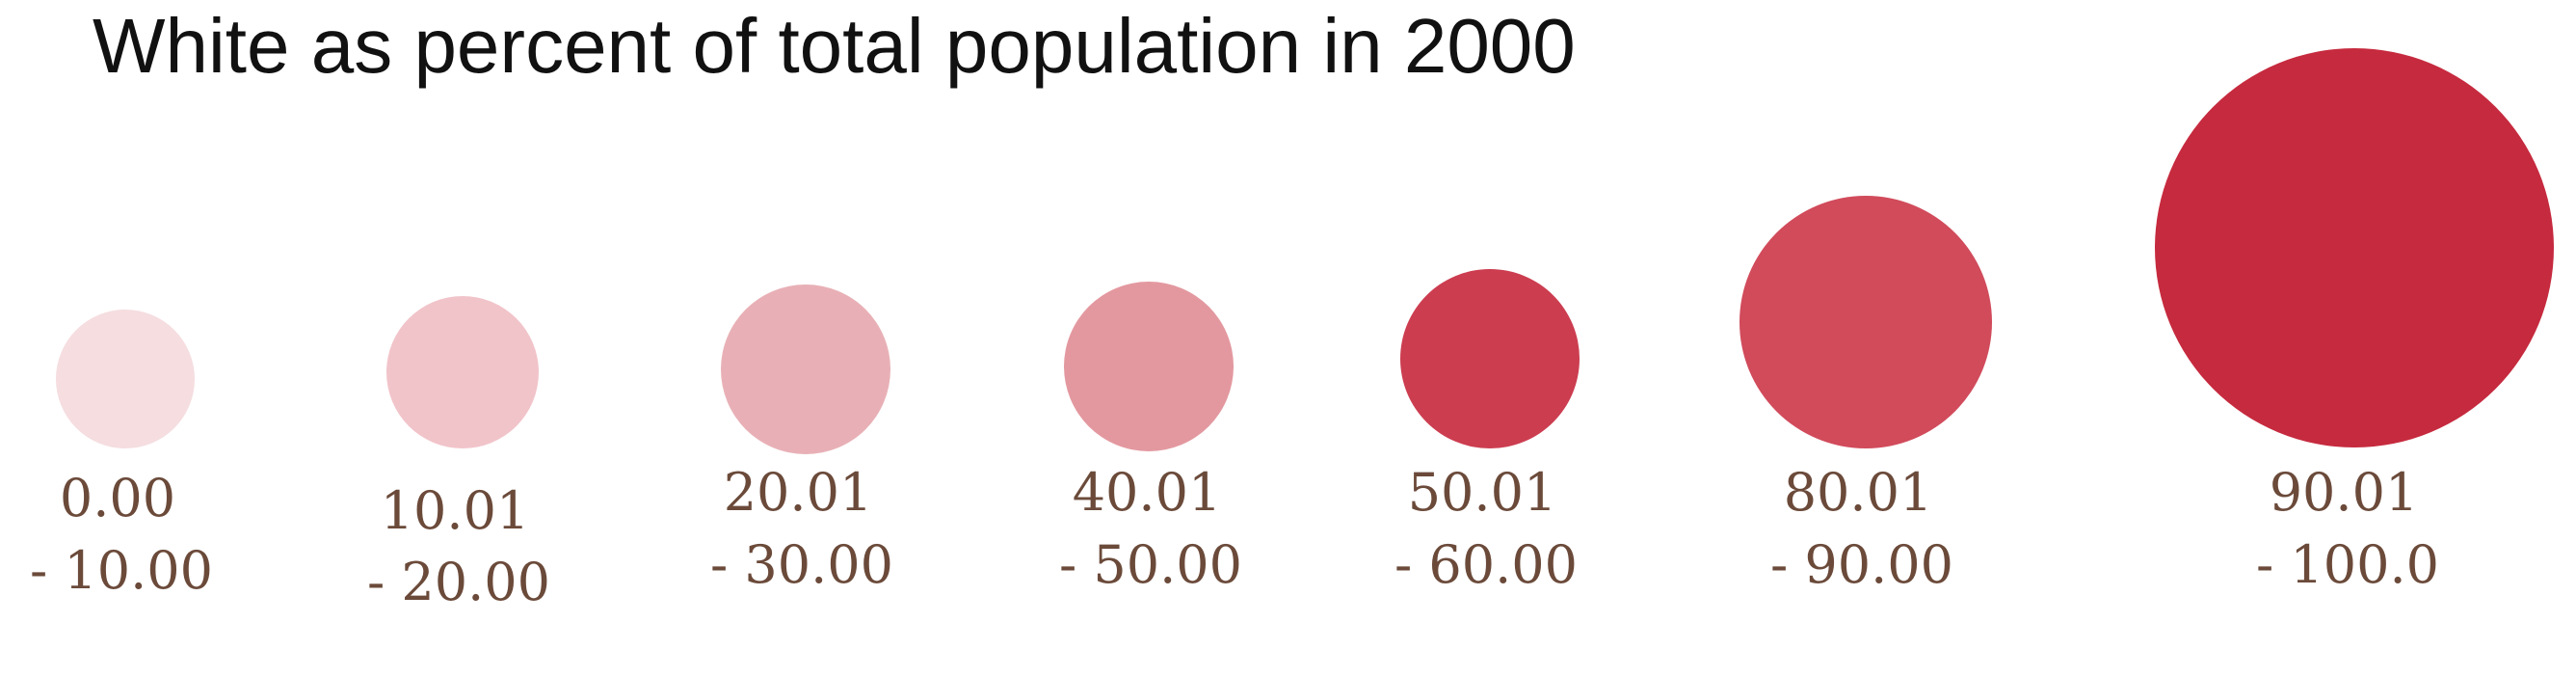  What do you see at coordinates (1482, 492) in the screenshot?
I see `range-start-label: 50.01` at bounding box center [1482, 492].